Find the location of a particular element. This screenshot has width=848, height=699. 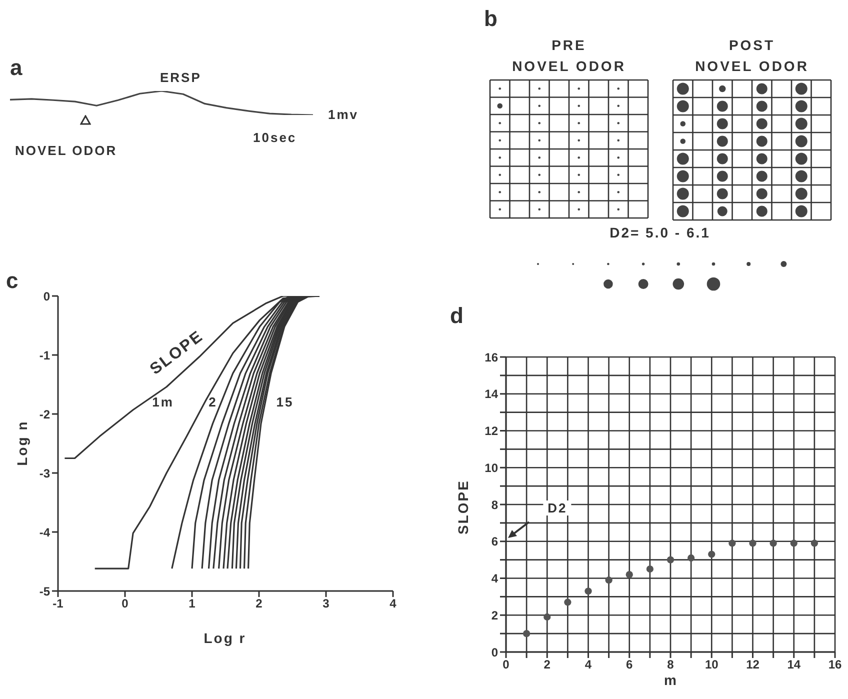

y-axis-title: SLOPE is located at coordinates (463, 507).